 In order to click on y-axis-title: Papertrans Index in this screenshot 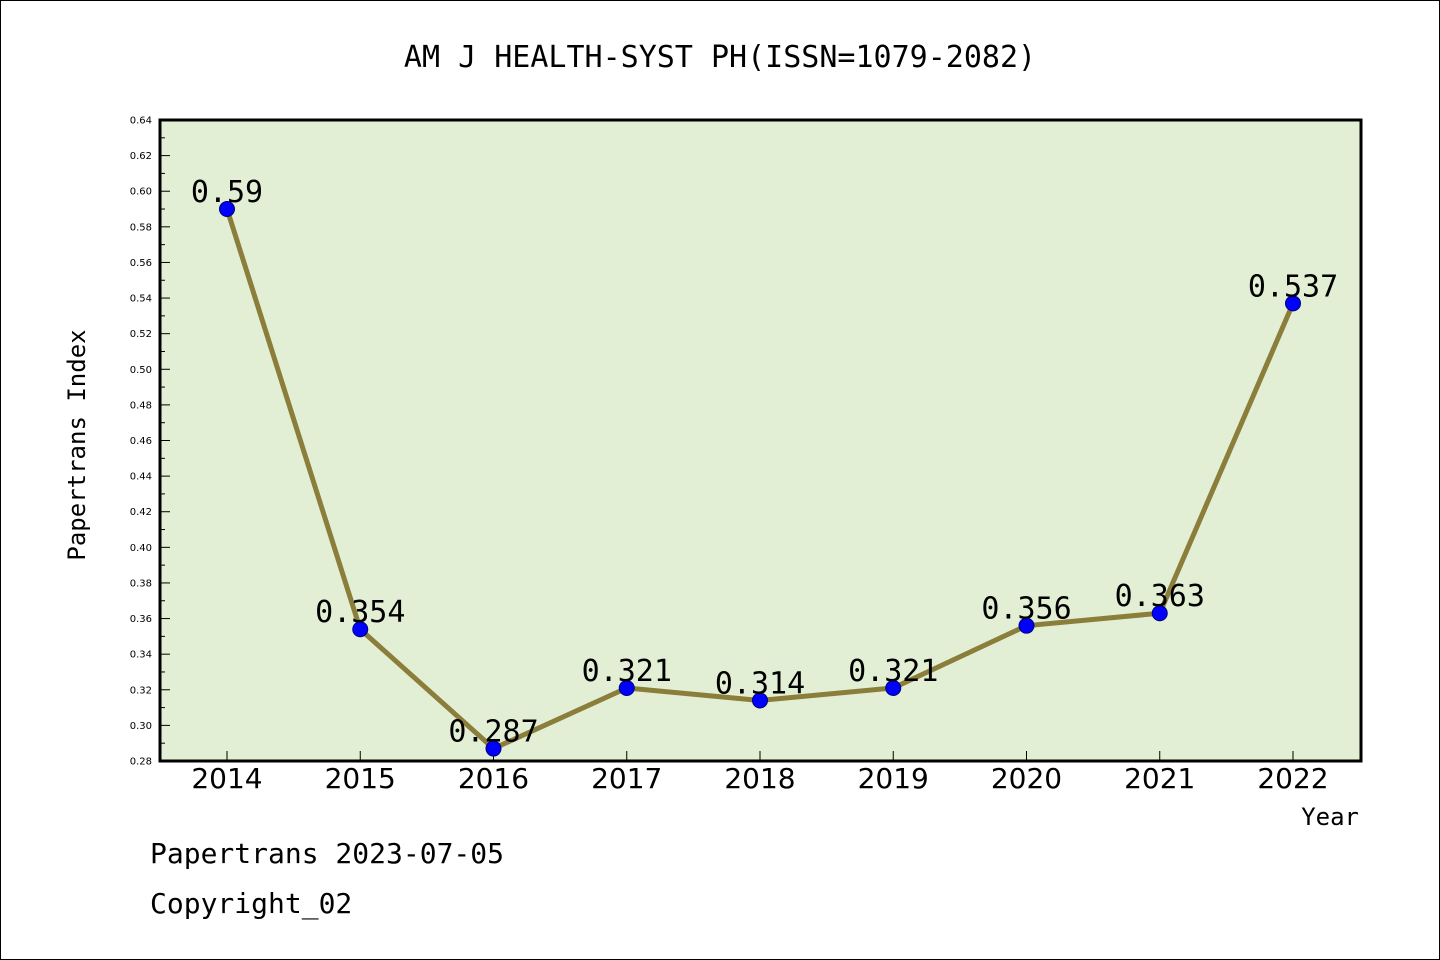, I will do `click(77, 444)`.